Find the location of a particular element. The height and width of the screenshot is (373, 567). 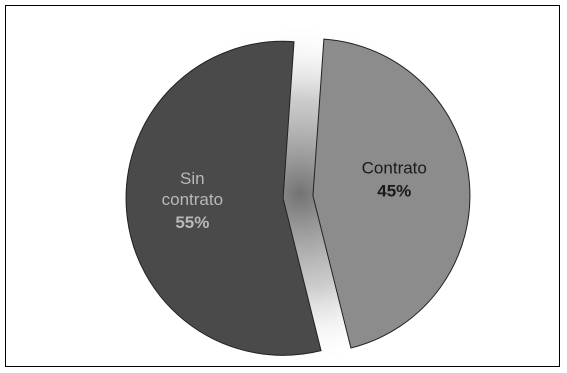

slice-percent-sin-contrato: 55% is located at coordinates (192, 222).